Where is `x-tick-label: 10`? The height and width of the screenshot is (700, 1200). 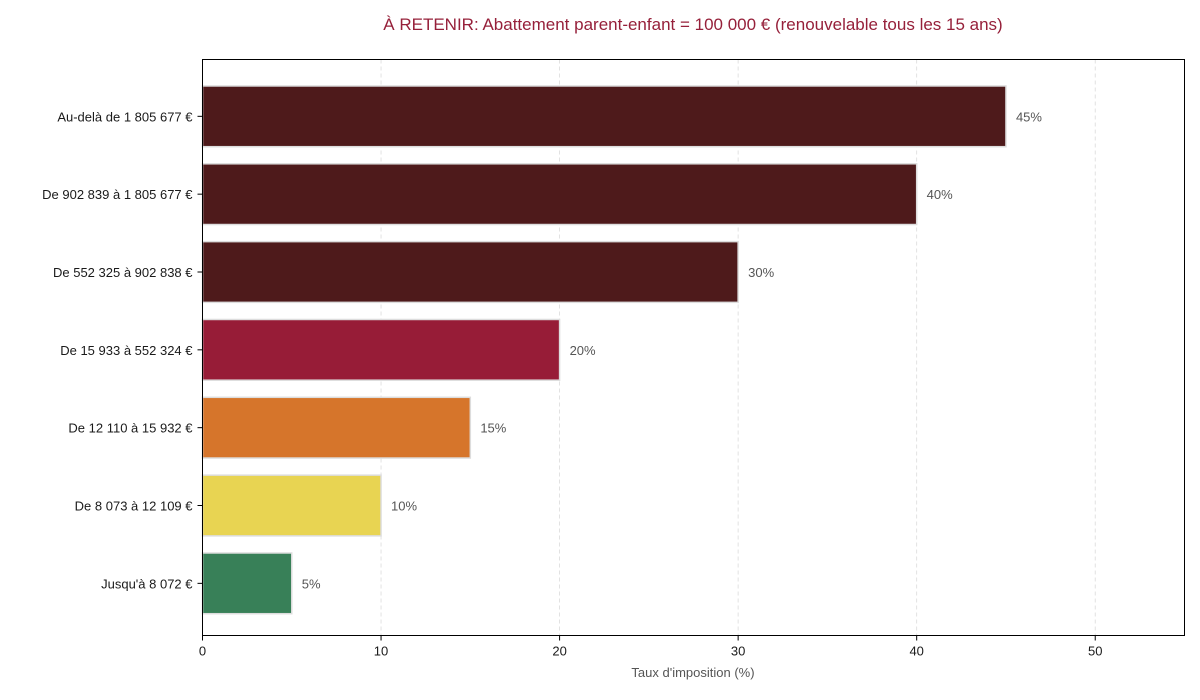
x-tick-label: 10 is located at coordinates (381, 651).